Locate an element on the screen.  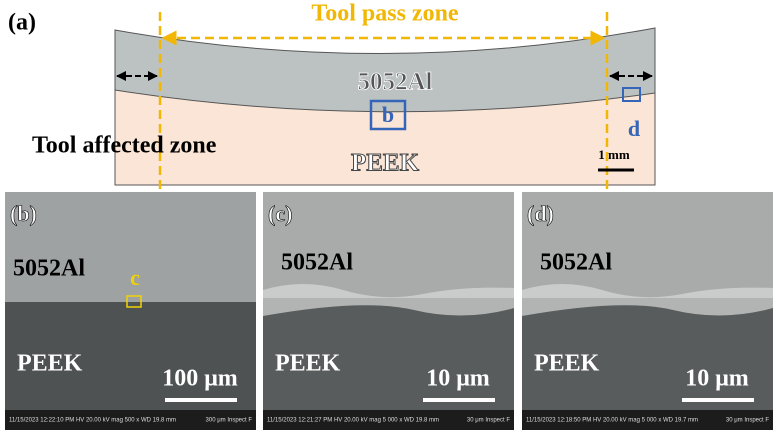
panel-label: (b) is located at coordinates (23, 213).